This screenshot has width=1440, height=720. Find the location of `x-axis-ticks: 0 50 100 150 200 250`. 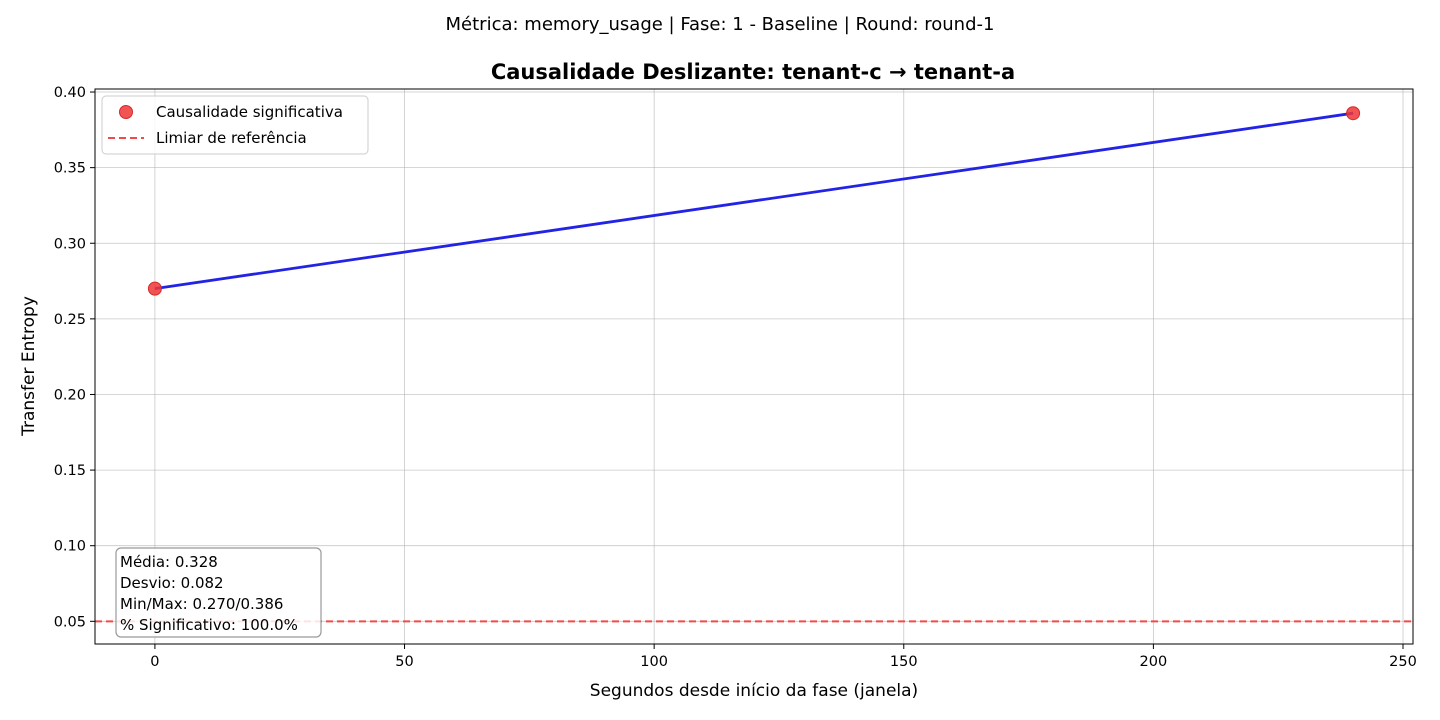

x-axis-ticks: 0 50 100 150 200 250 is located at coordinates (783, 657).